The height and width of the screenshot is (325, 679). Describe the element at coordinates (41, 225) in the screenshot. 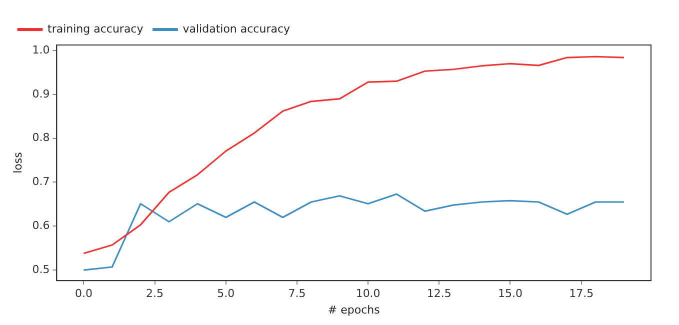

I see `y-tick-label: 0.6` at that location.